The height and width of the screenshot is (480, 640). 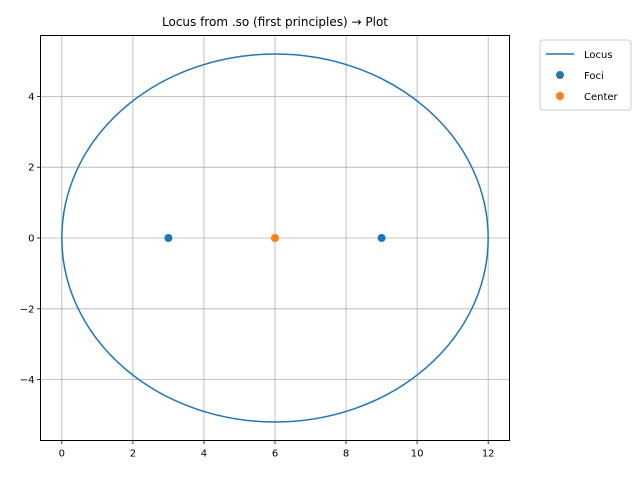 I want to click on y-tick-label: −2, so click(x=27, y=309).